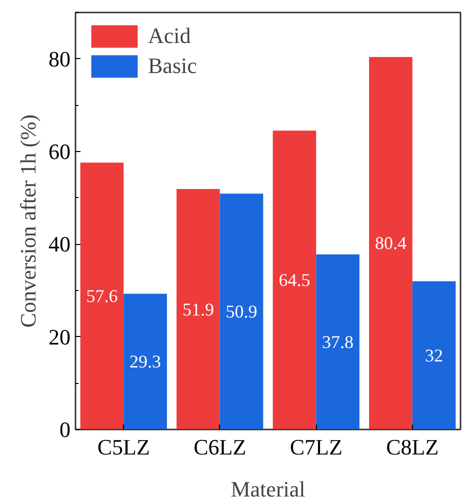 This screenshot has width=472, height=504. Describe the element at coordinates (59, 151) in the screenshot. I see `y-tick-label: 60` at that location.